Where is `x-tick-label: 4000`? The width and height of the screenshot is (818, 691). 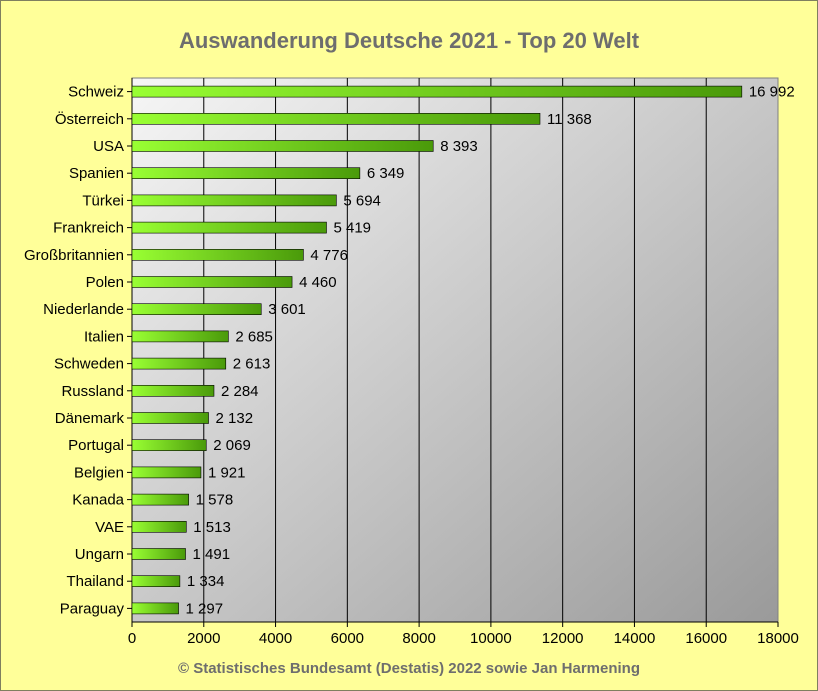
x-tick-label: 4000 is located at coordinates (275, 638).